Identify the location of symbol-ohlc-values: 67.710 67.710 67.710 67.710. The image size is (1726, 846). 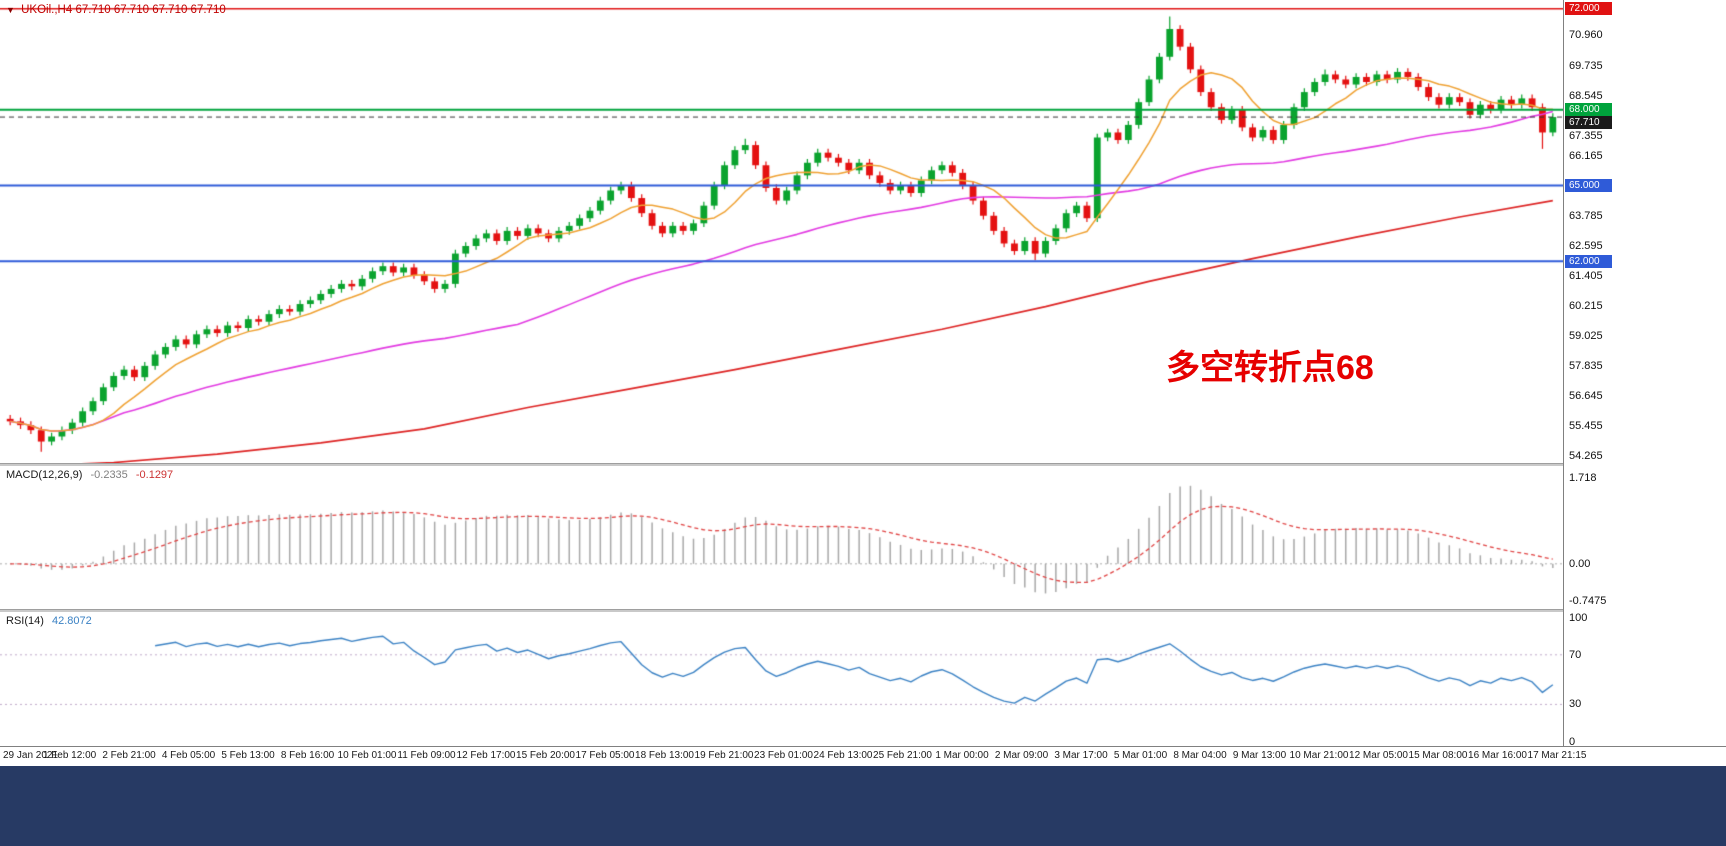
(150, 10).